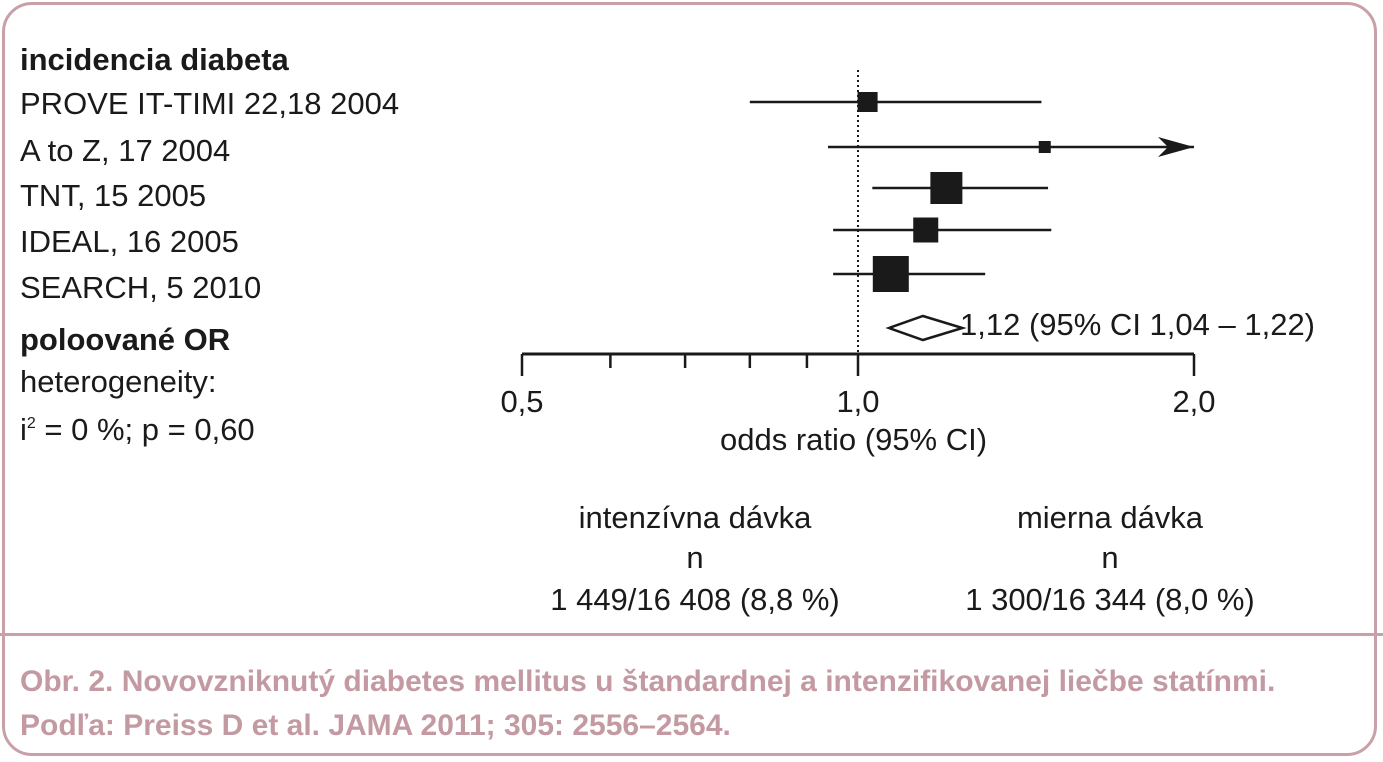  Describe the element at coordinates (154, 59) in the screenshot. I see `section-label: incidencia diabeta` at that location.